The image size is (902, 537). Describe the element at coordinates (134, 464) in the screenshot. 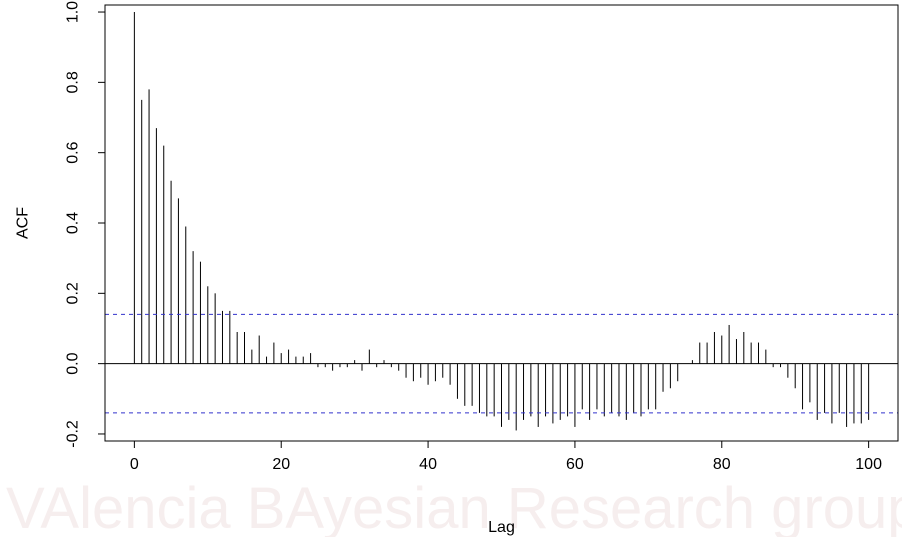

I see `x-tick-label: 0` at that location.